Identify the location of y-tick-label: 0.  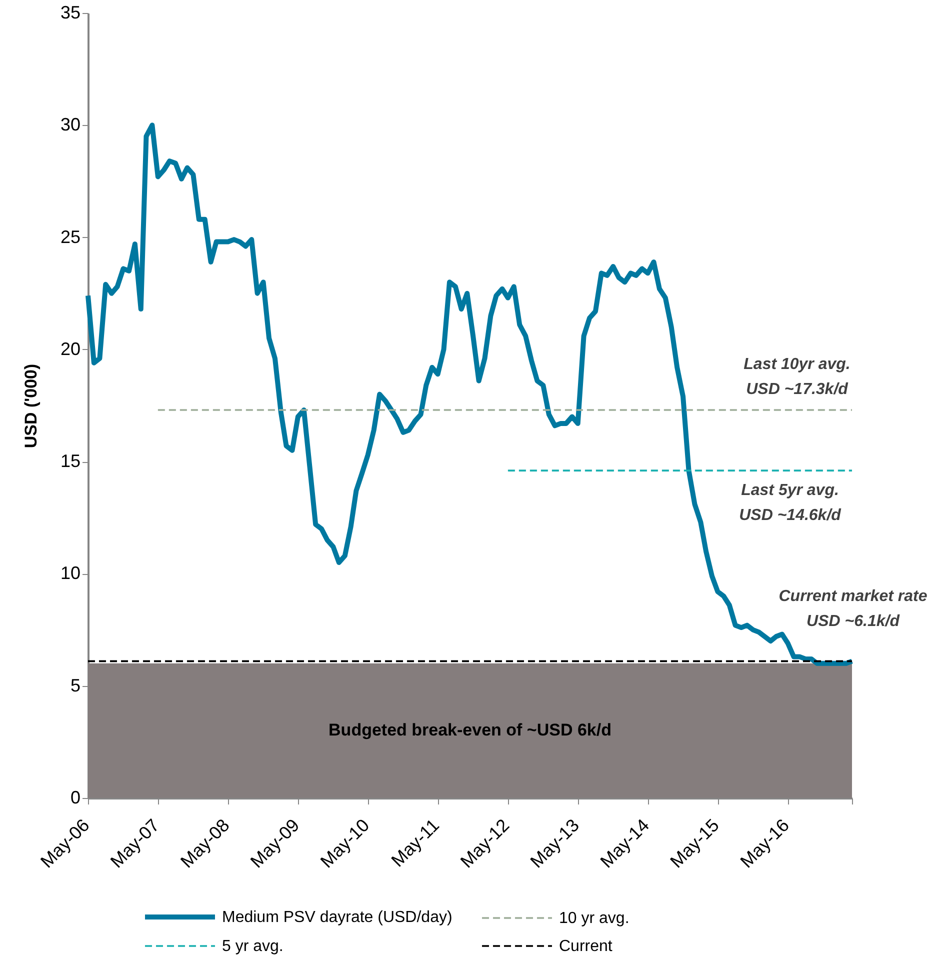
(75, 798).